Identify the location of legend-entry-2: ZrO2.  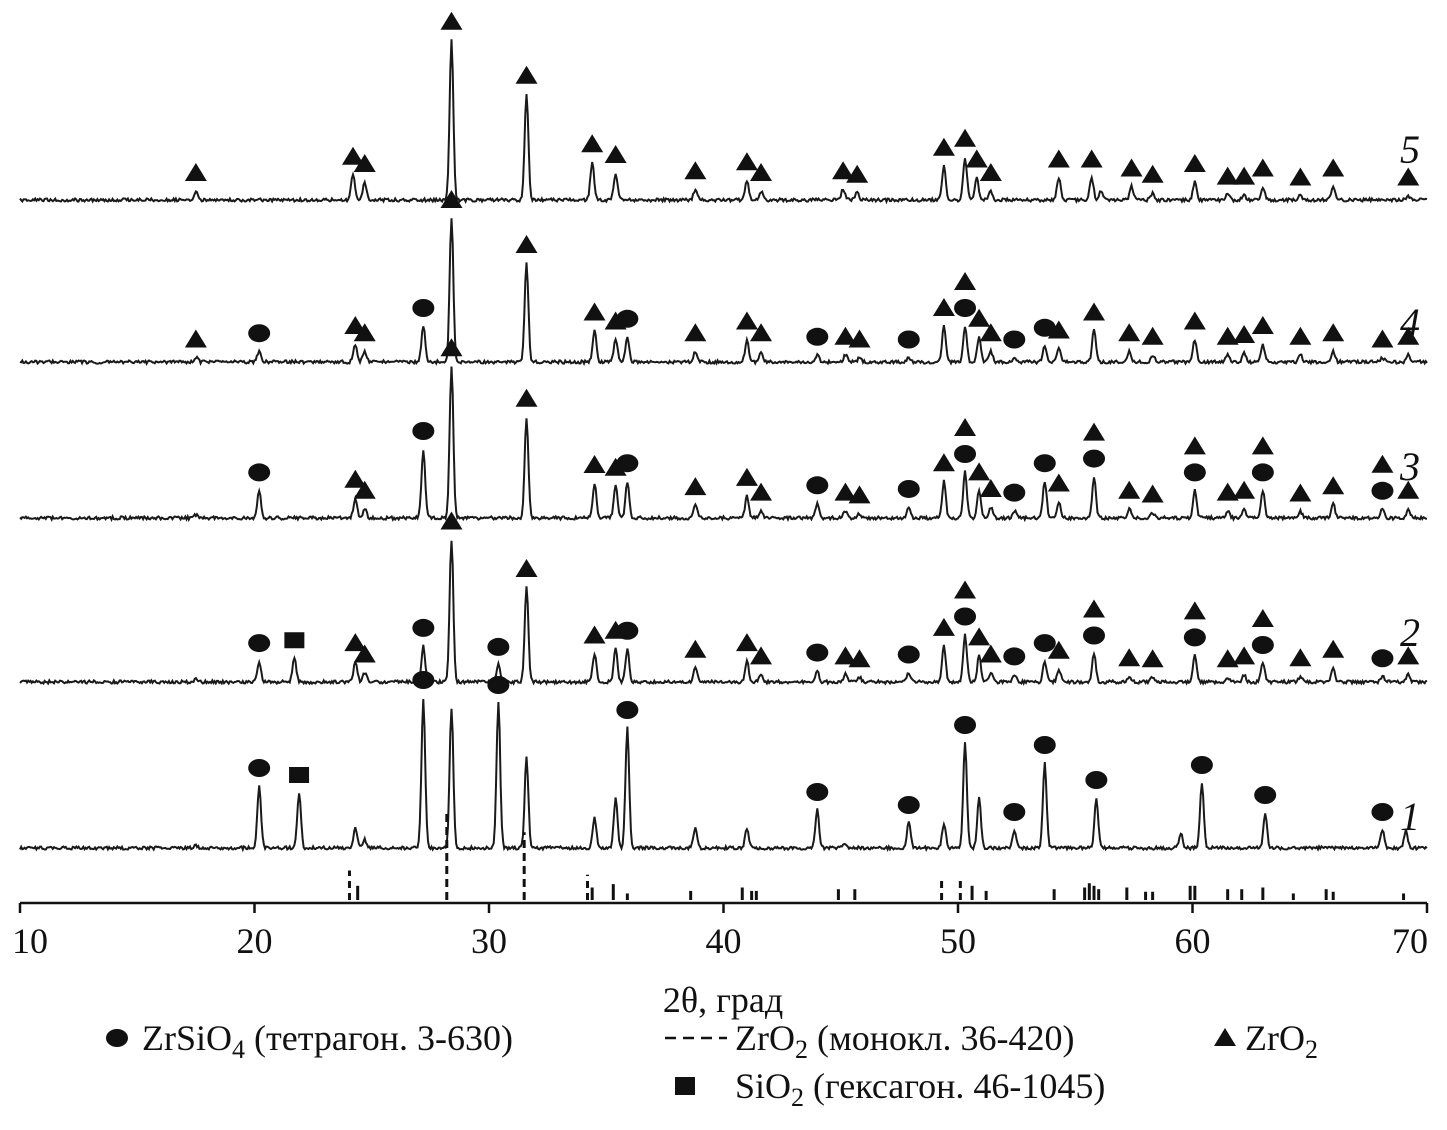
(1281, 1041).